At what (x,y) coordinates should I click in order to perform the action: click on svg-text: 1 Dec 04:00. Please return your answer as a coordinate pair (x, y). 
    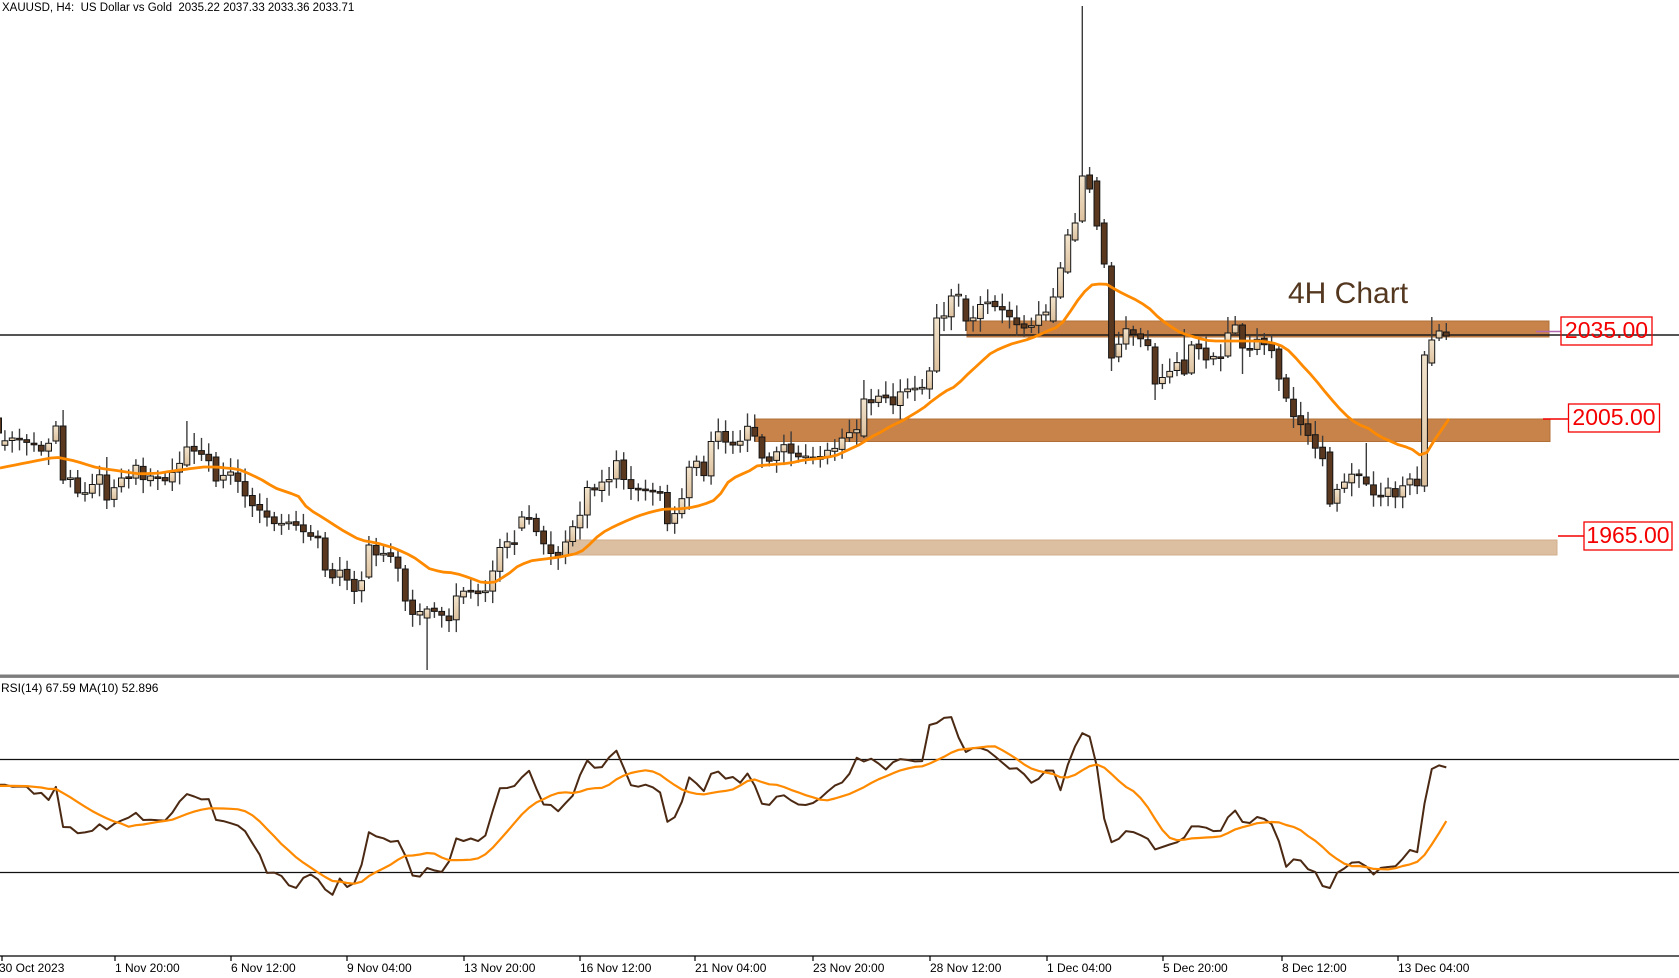
    Looking at the image, I should click on (1079, 968).